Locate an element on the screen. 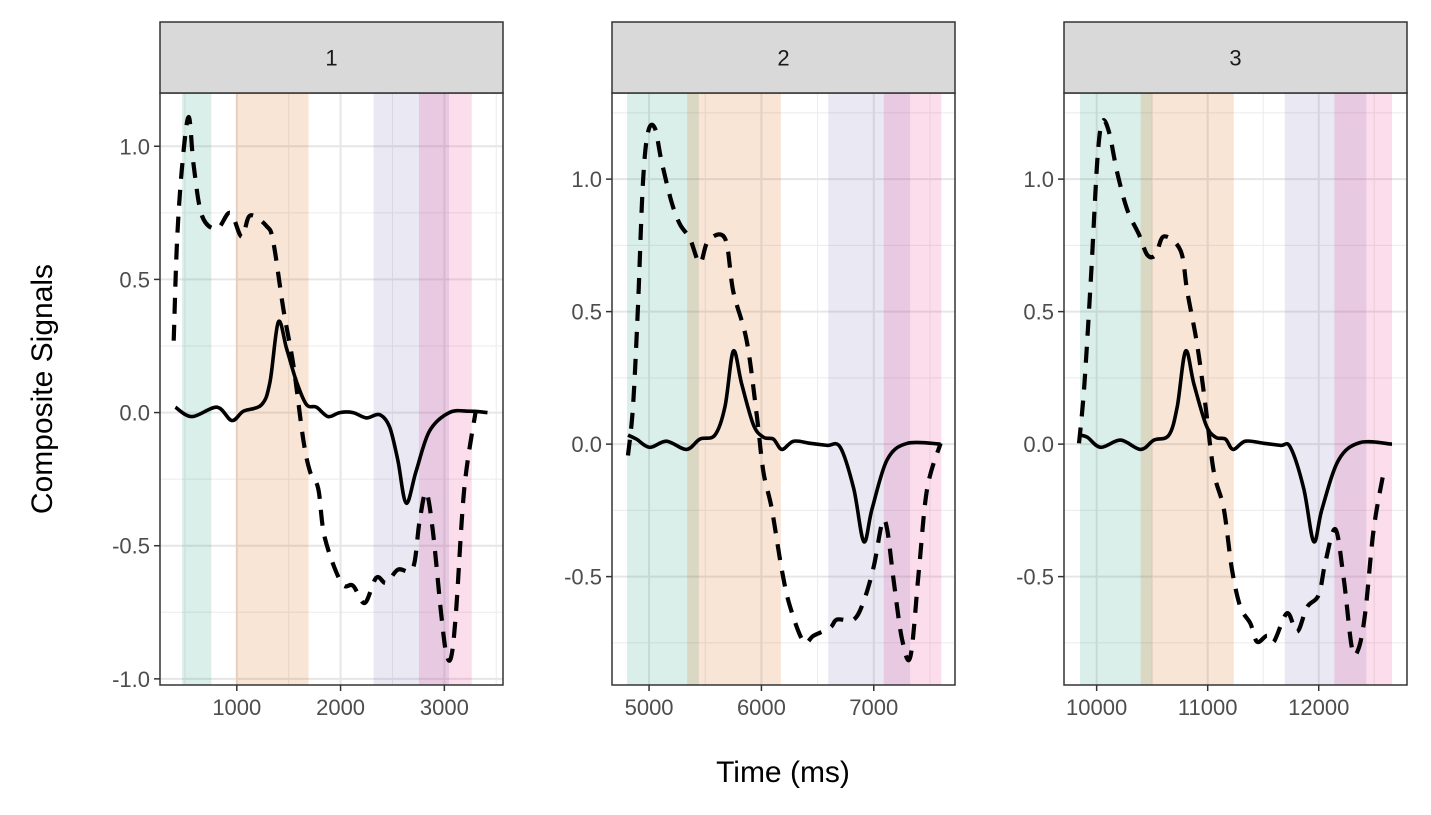 The width and height of the screenshot is (1431, 815). y-tick-label: -1.0 is located at coordinates (131, 679).